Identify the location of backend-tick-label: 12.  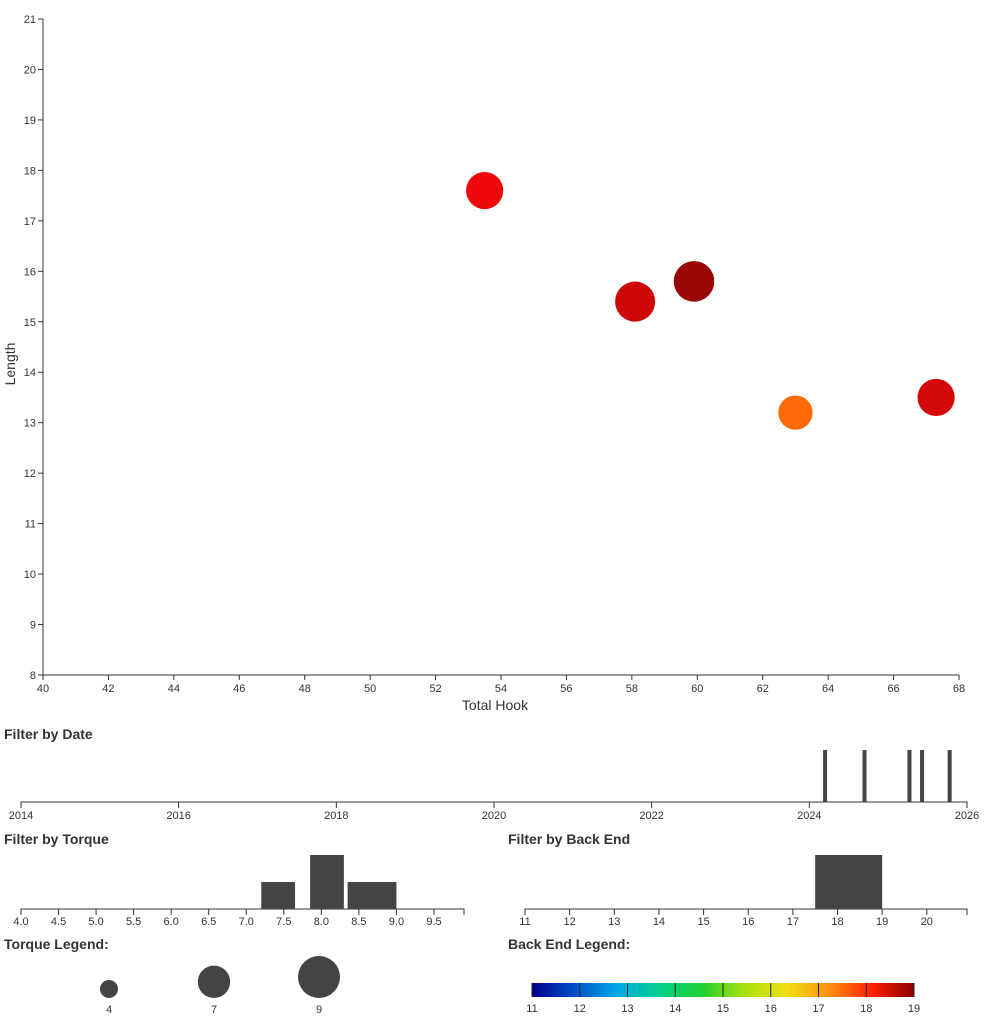
(570, 922).